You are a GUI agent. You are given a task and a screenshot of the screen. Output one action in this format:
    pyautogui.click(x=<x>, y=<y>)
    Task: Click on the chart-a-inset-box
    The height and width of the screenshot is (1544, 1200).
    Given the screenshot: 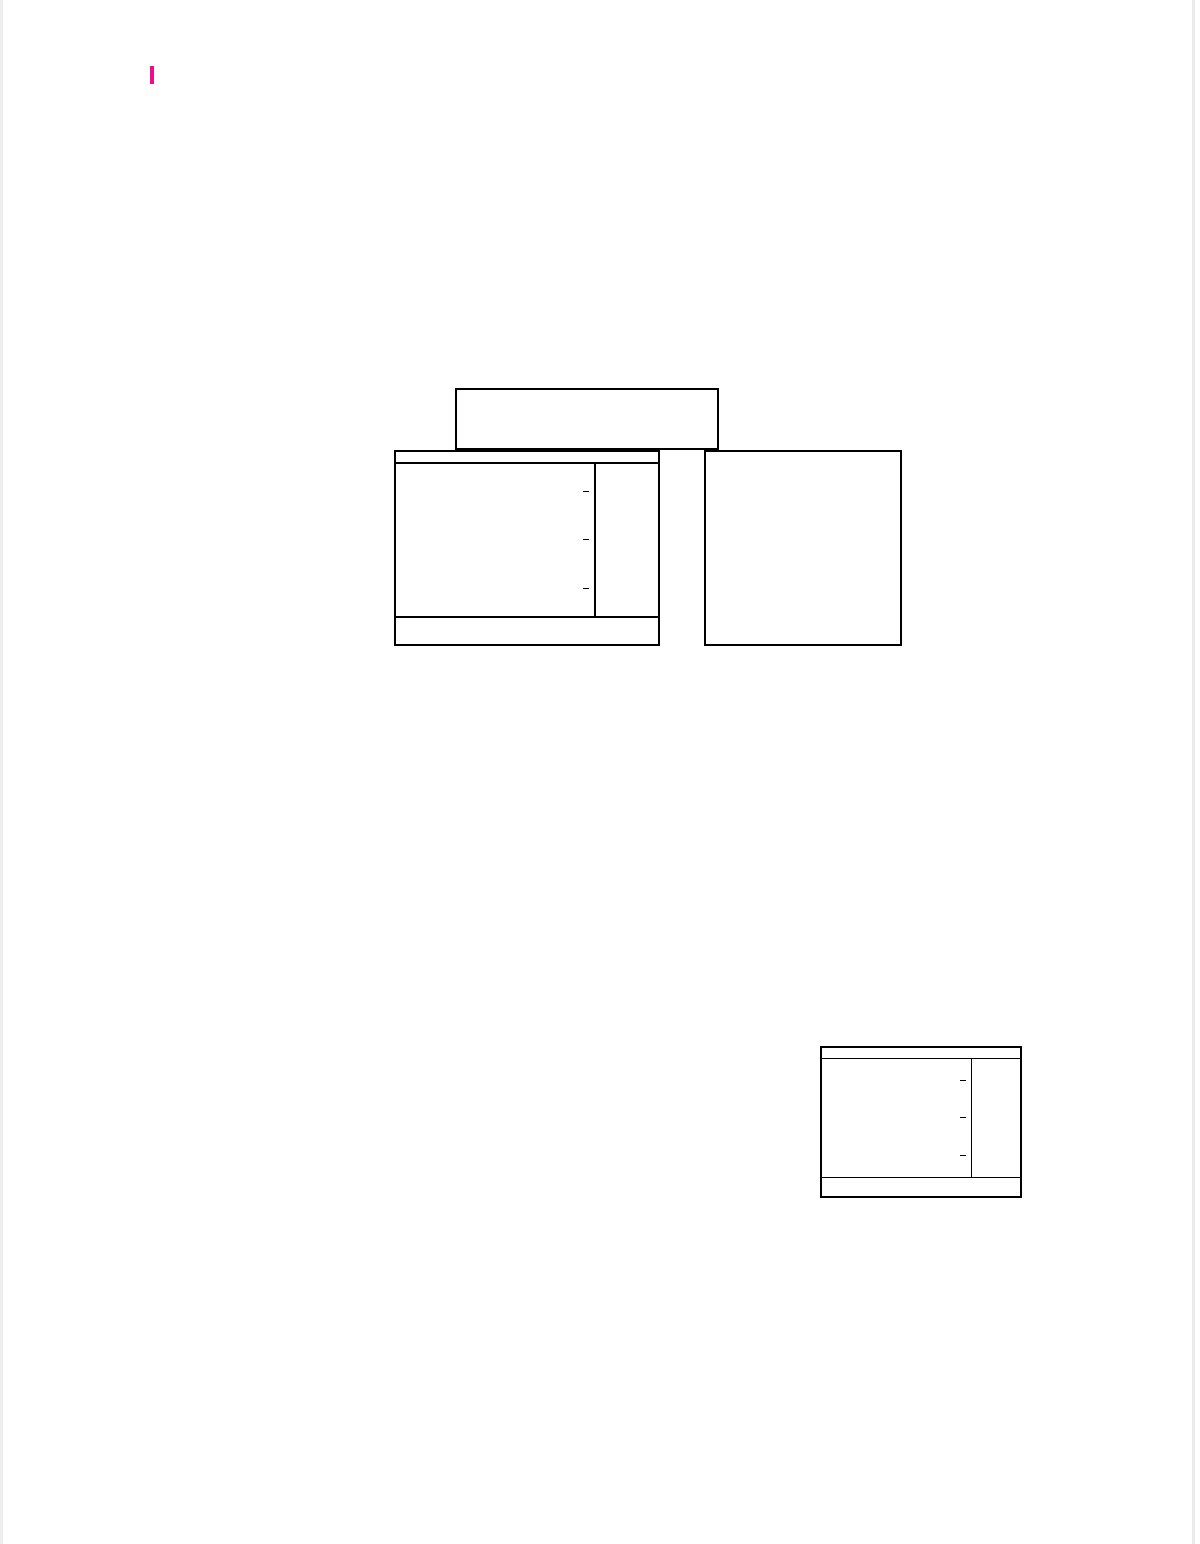 What is the action you would take?
    pyautogui.click(x=803, y=548)
    